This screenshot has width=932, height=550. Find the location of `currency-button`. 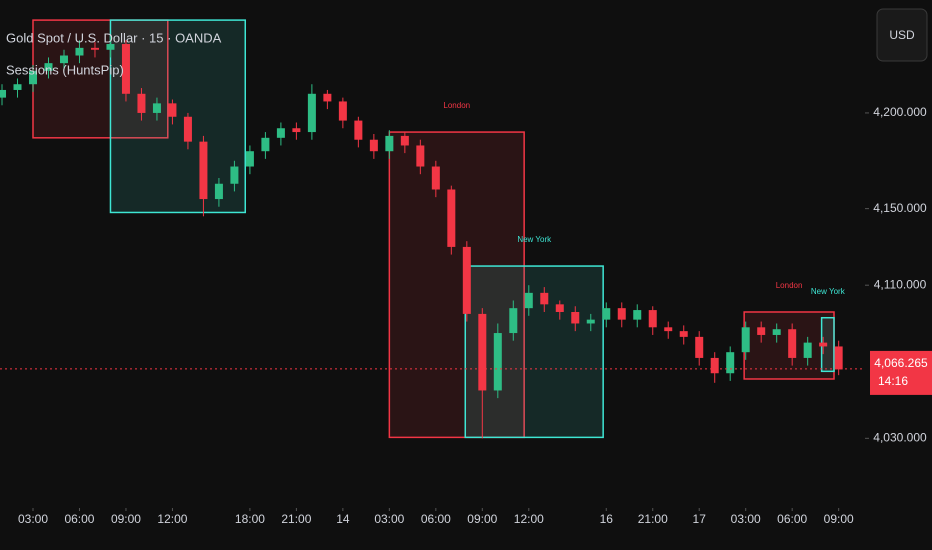

currency-button is located at coordinates (902, 35).